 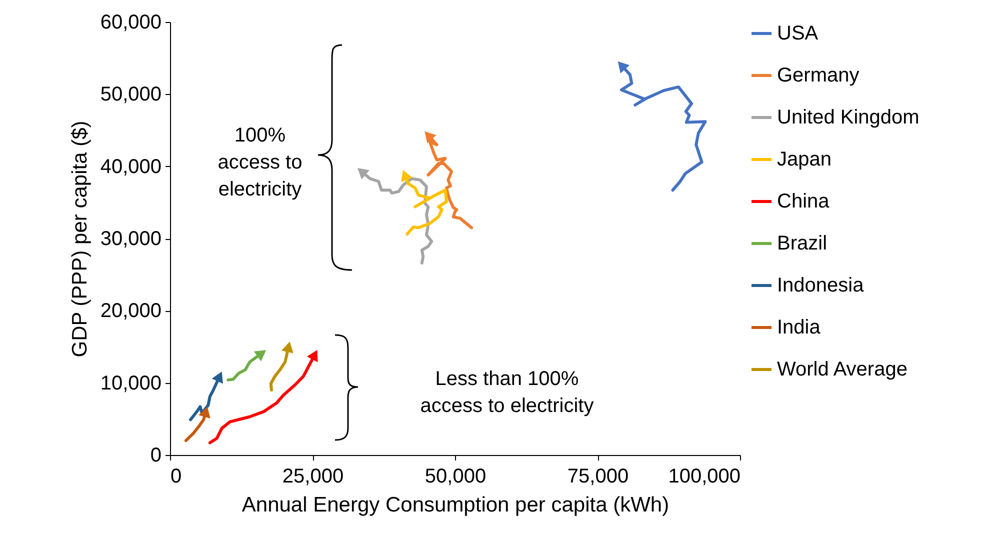 I want to click on legend-label: Germany, so click(x=818, y=75).